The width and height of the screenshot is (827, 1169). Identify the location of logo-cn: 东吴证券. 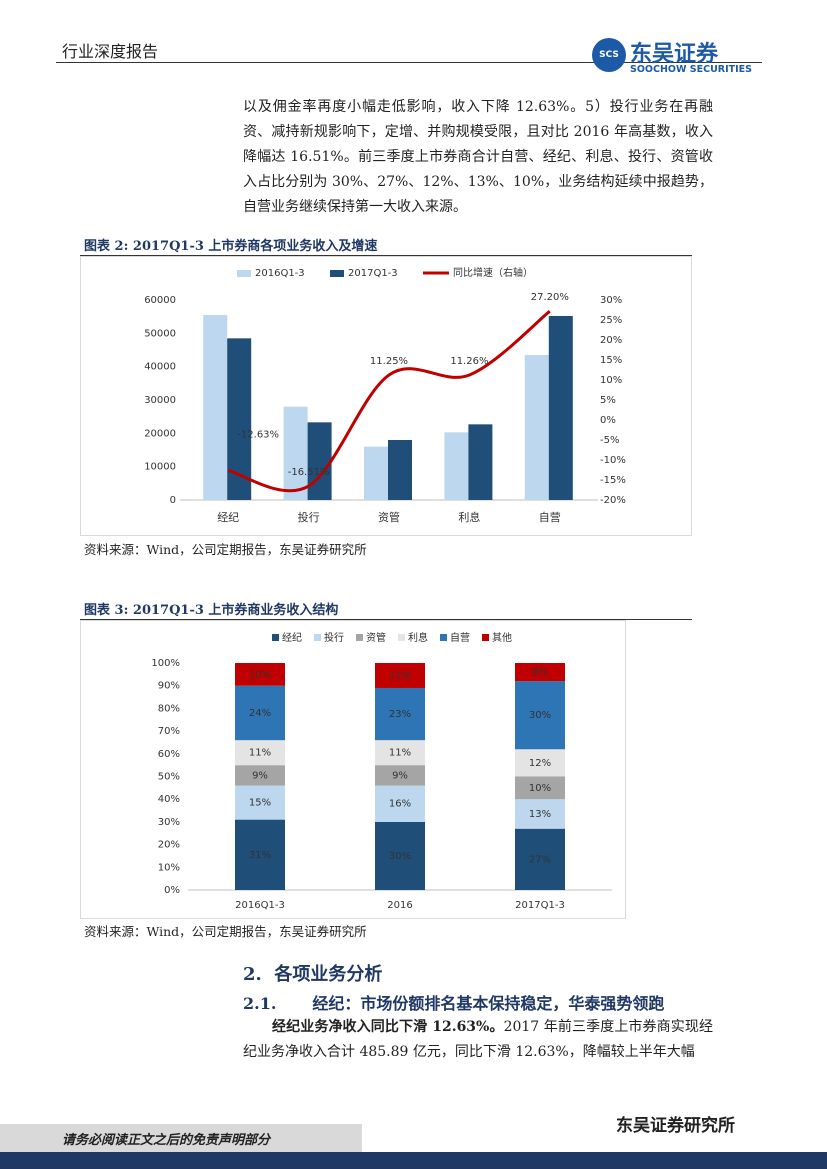
(674, 54).